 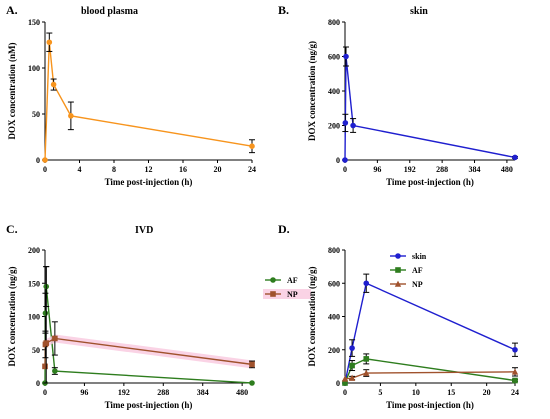 I want to click on x-tick-label: 12, so click(x=149, y=169).